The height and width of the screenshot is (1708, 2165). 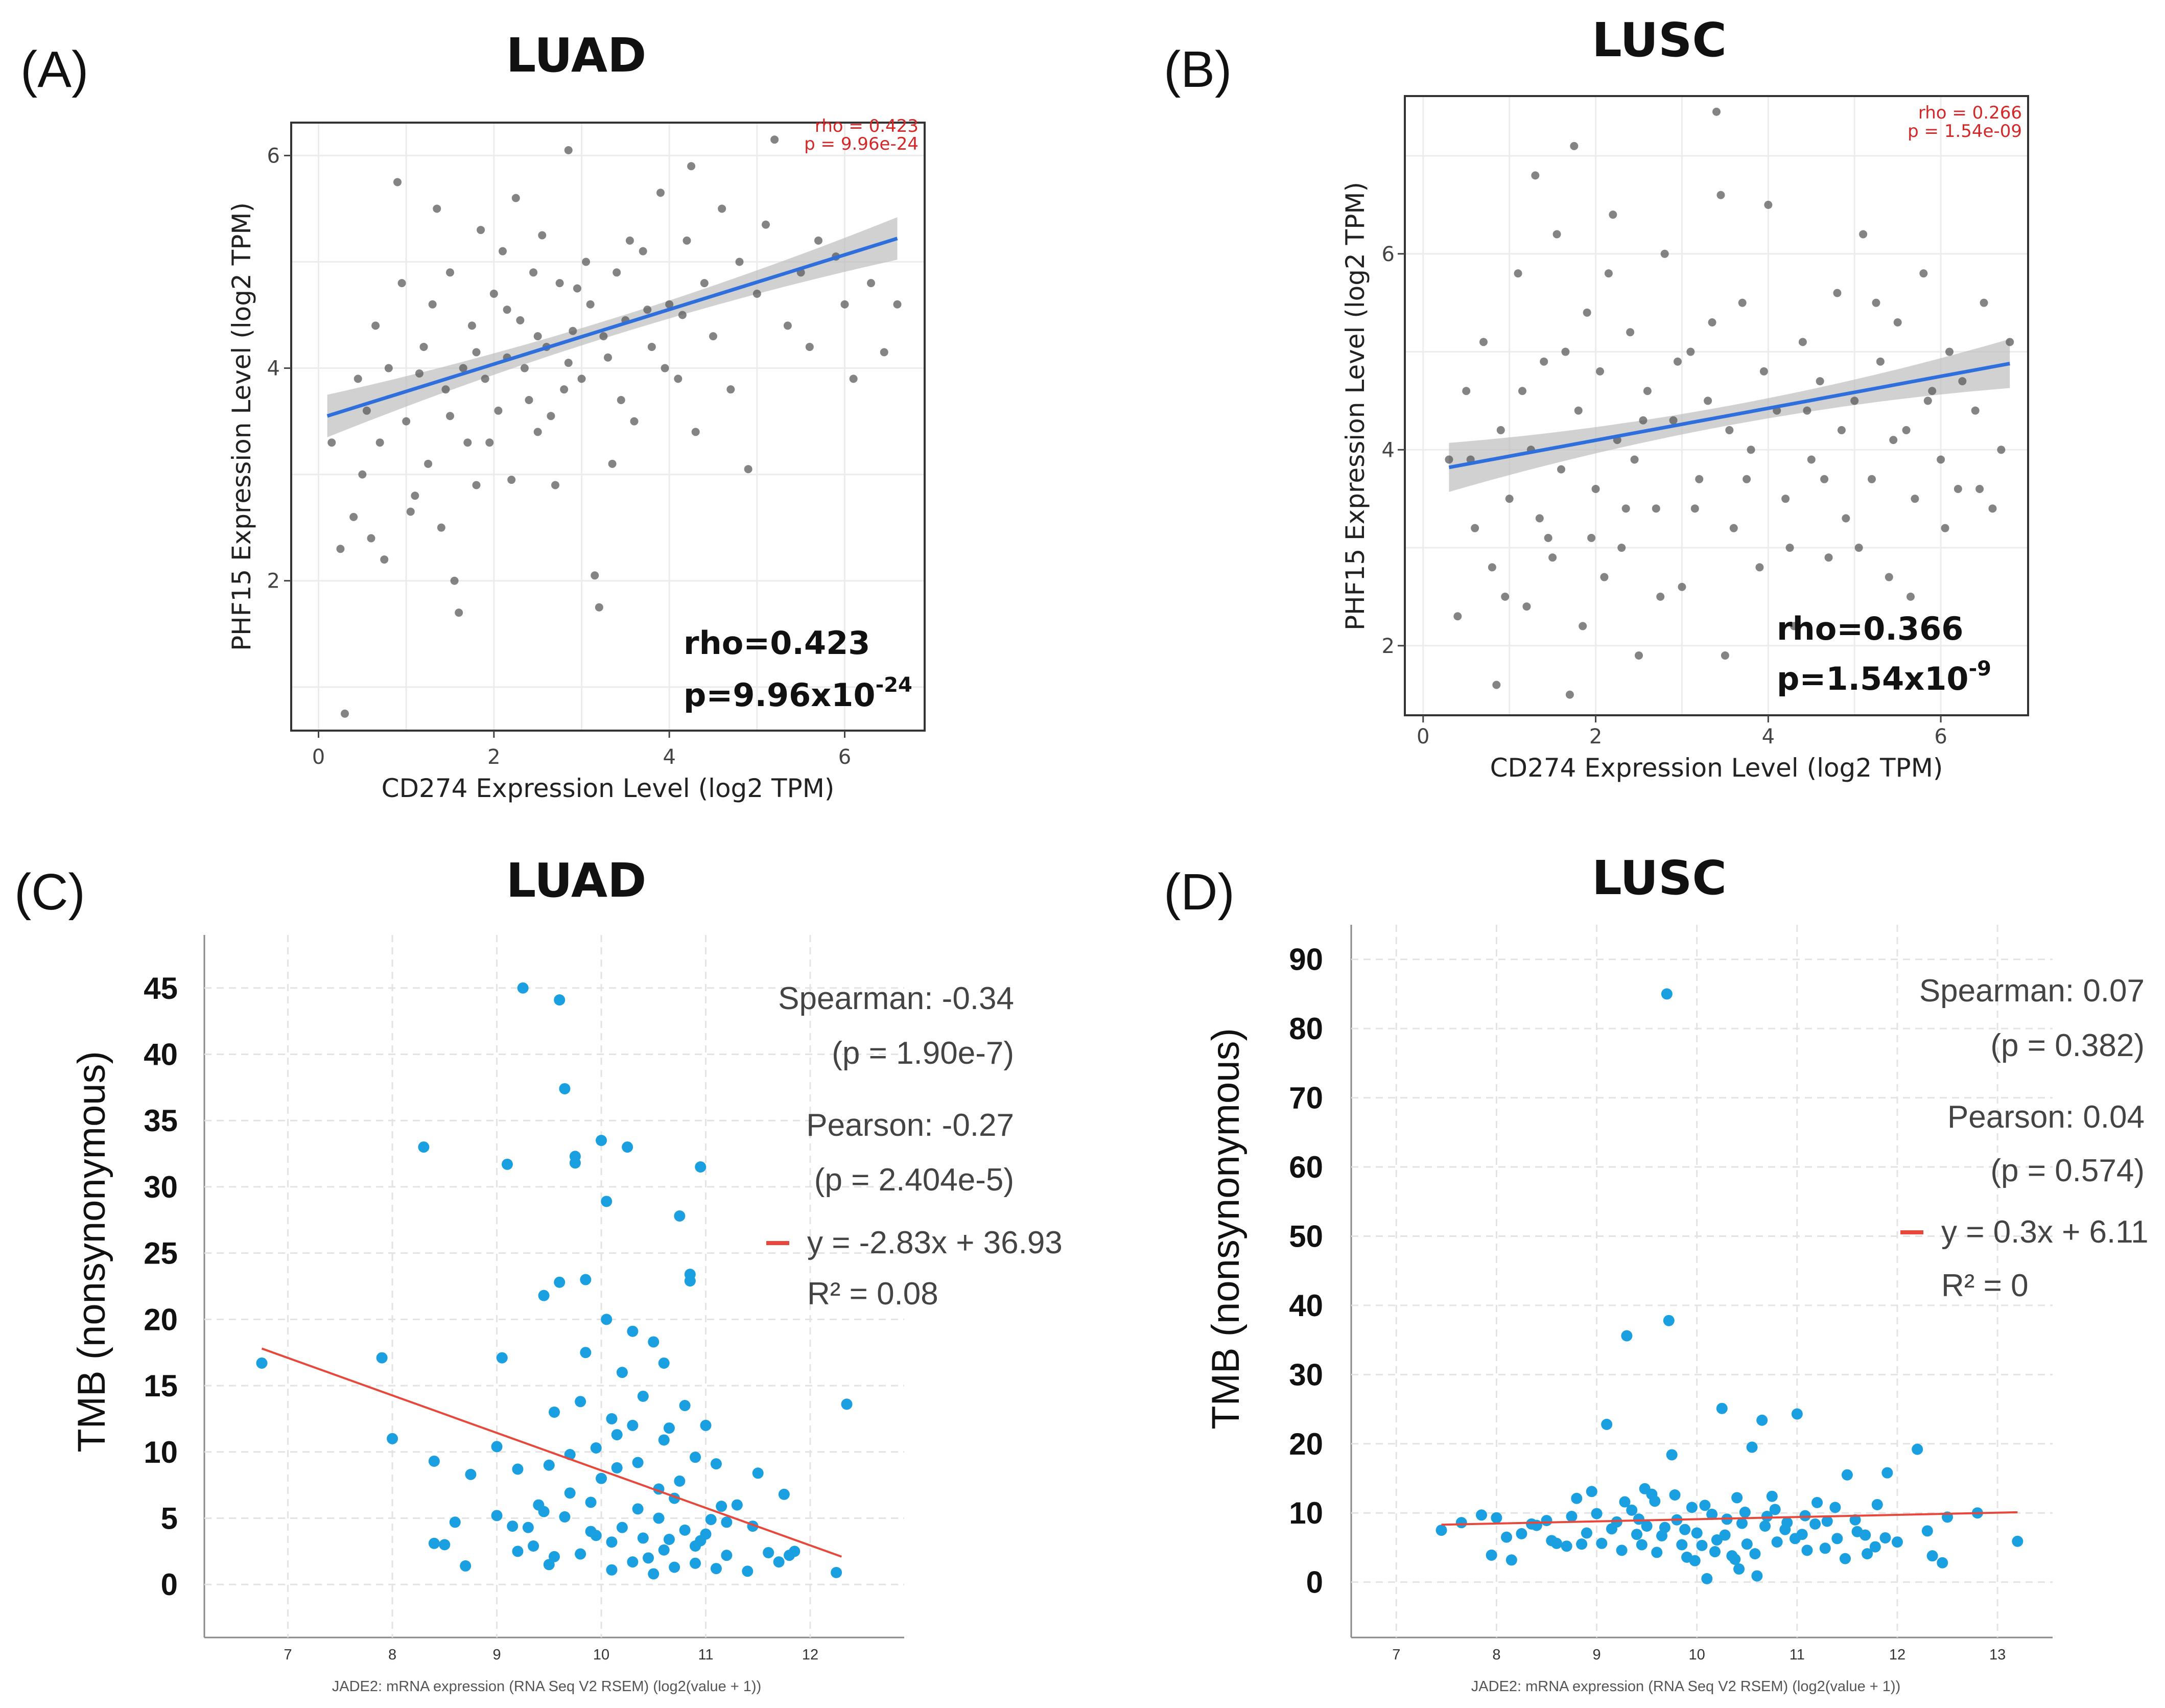 What do you see at coordinates (1729, 1518) in the screenshot?
I see `regression-line` at bounding box center [1729, 1518].